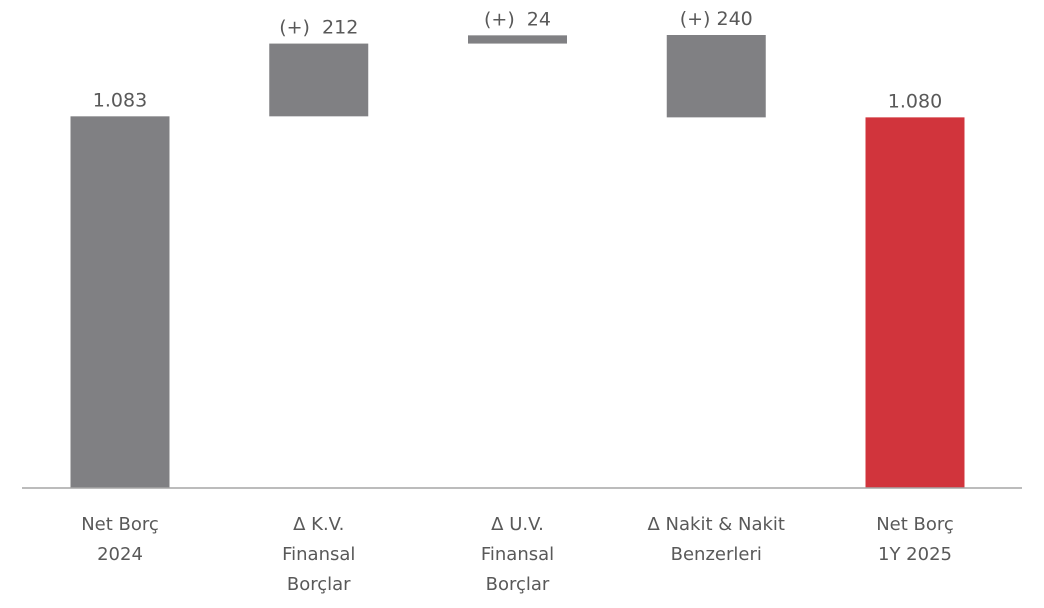 Image resolution: width=1044 pixels, height=608 pixels. What do you see at coordinates (716, 554) in the screenshot?
I see `category-label-line: Benzerleri` at bounding box center [716, 554].